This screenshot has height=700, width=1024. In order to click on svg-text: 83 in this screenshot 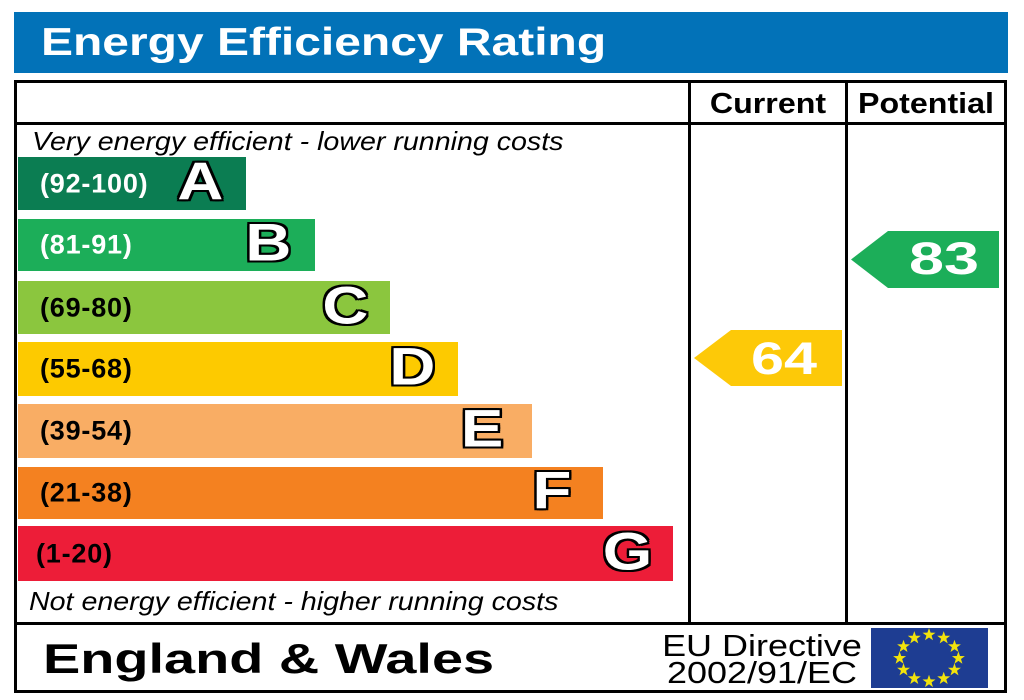, I will do `click(944, 258)`.